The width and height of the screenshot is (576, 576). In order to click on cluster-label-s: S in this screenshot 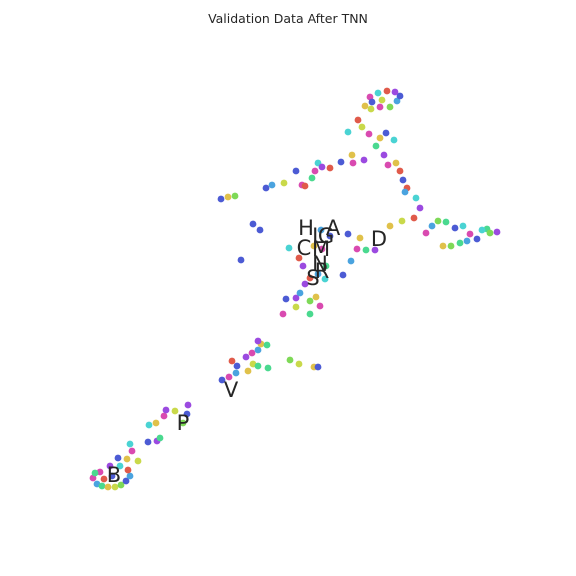, I will do `click(312, 278)`.